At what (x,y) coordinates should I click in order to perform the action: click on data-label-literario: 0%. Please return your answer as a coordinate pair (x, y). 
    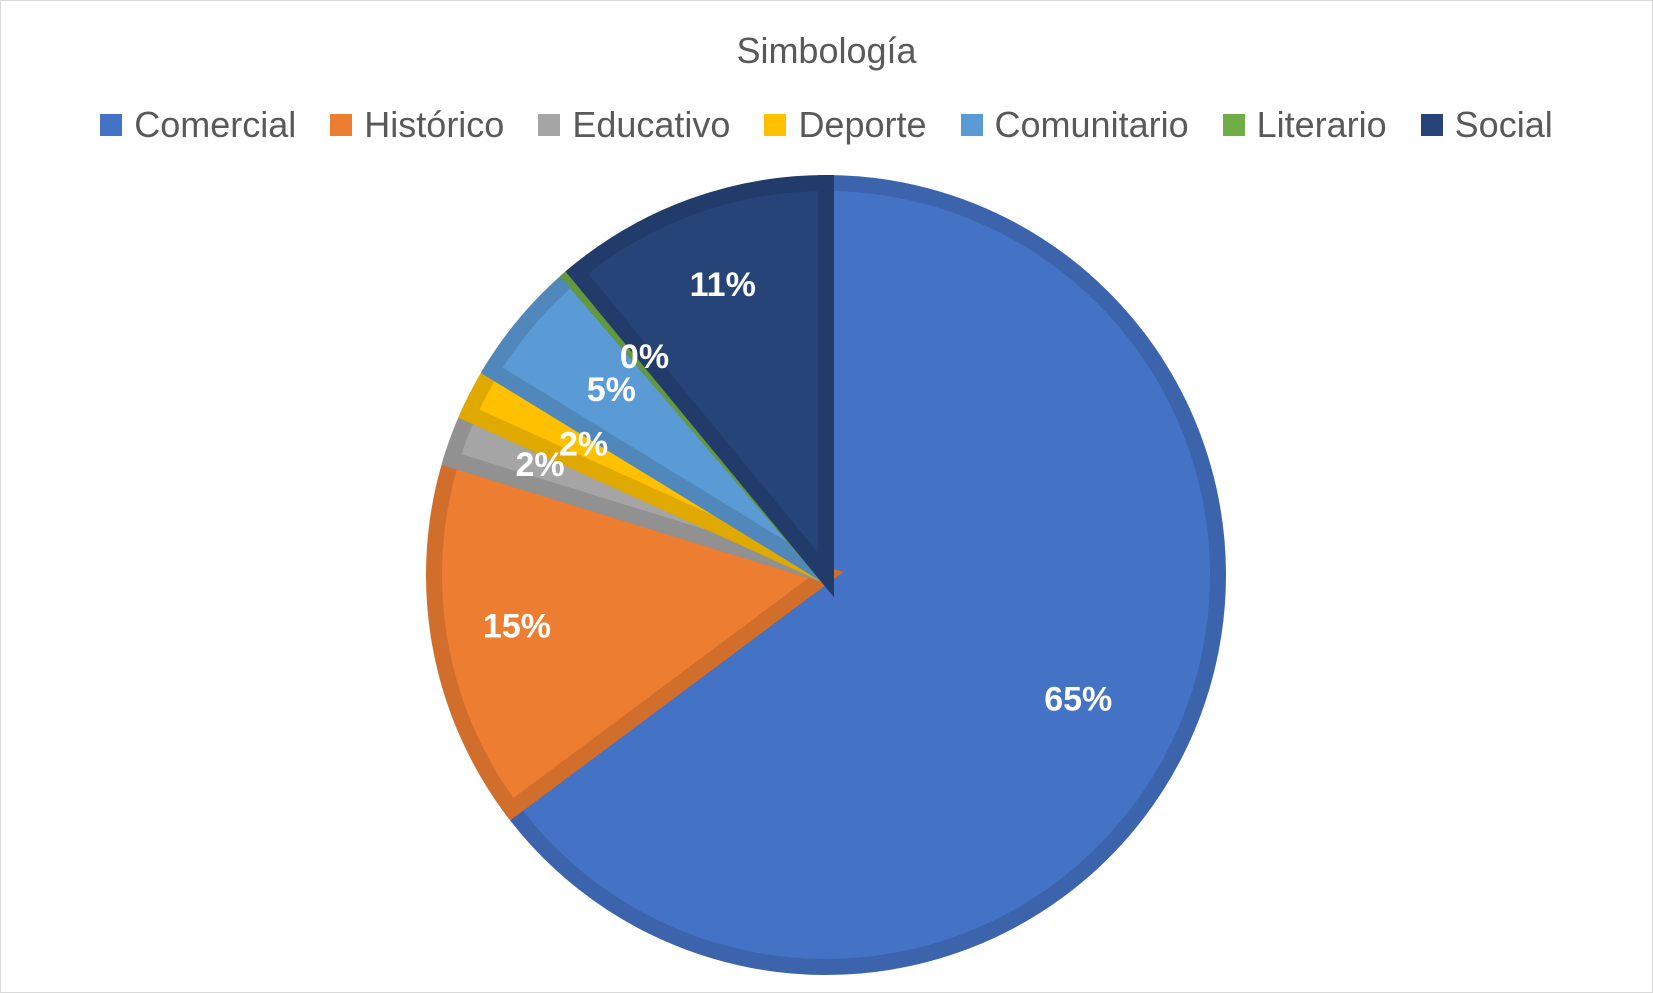
    Looking at the image, I should click on (644, 357).